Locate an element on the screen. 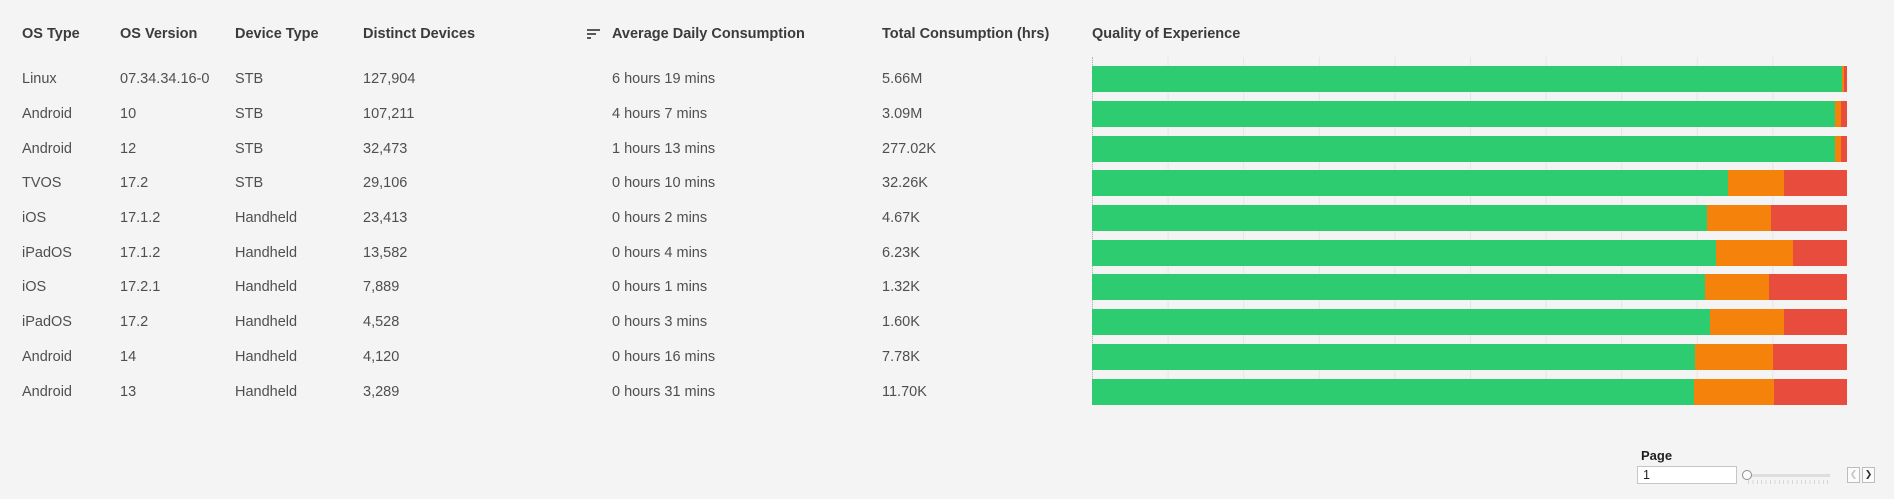 The image size is (1894, 499). page-slider is located at coordinates (1786, 475).